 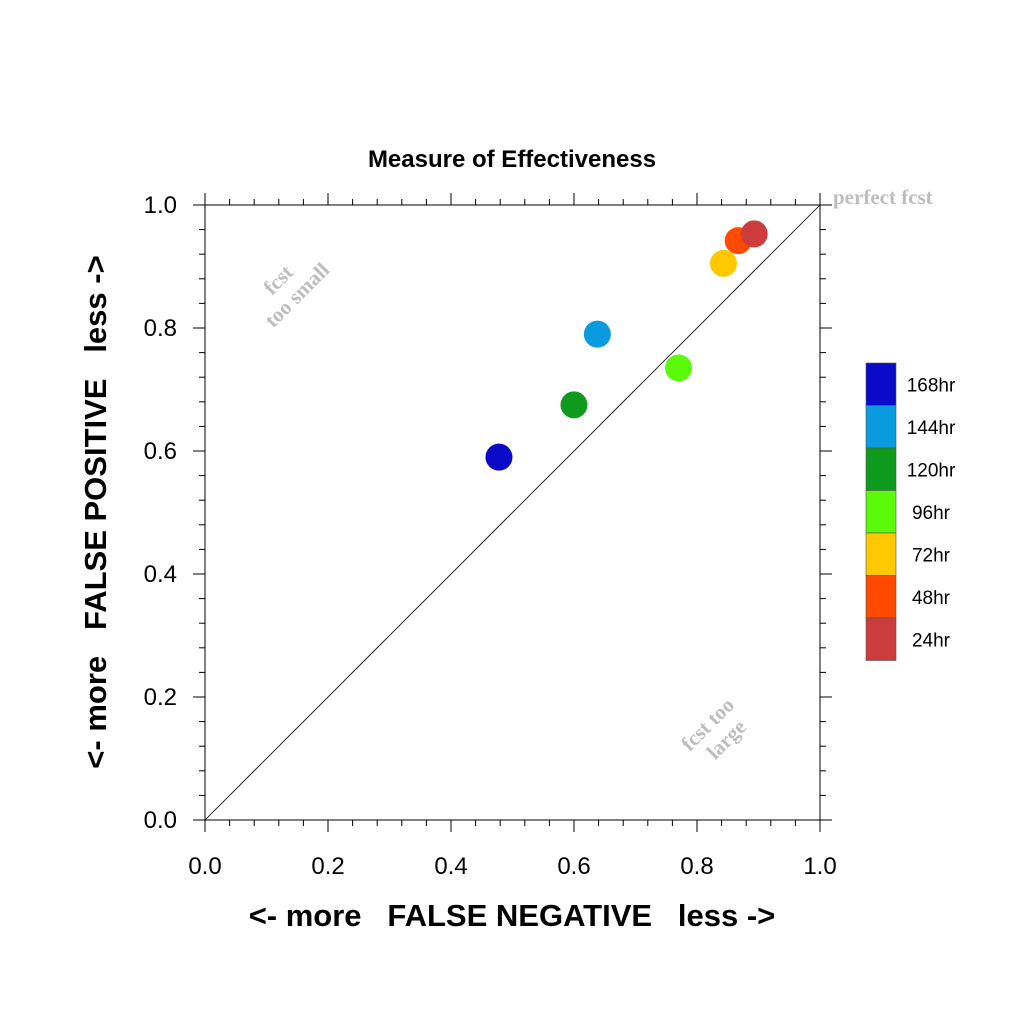 I want to click on point-24hr, so click(x=754, y=234).